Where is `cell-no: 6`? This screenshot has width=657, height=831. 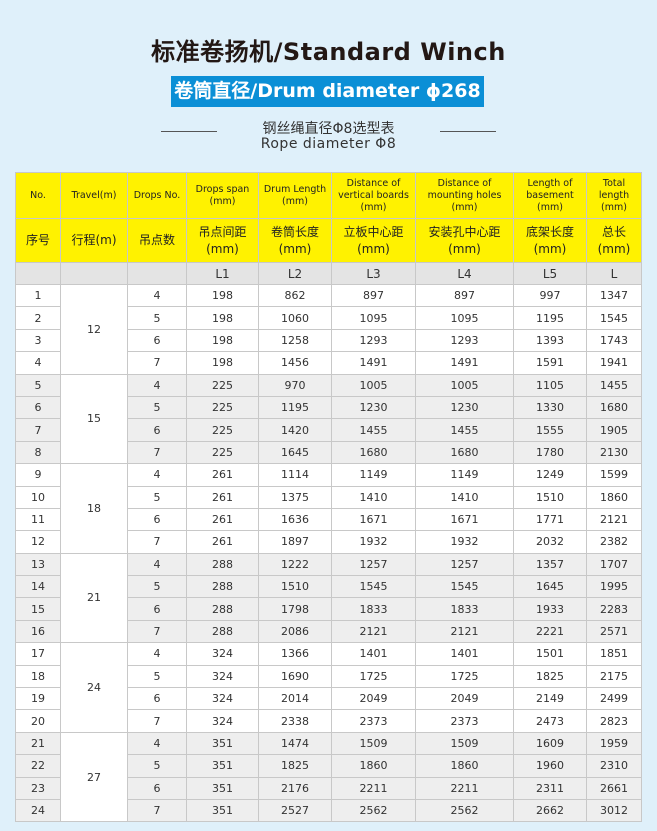
cell-no: 6 is located at coordinates (38, 407).